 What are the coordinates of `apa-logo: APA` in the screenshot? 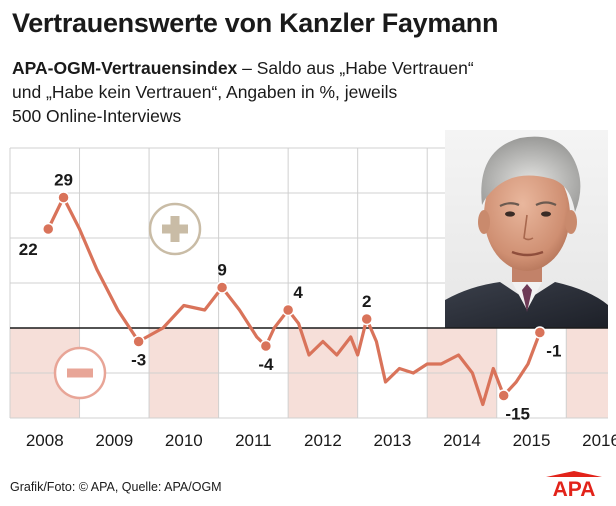 It's located at (574, 484).